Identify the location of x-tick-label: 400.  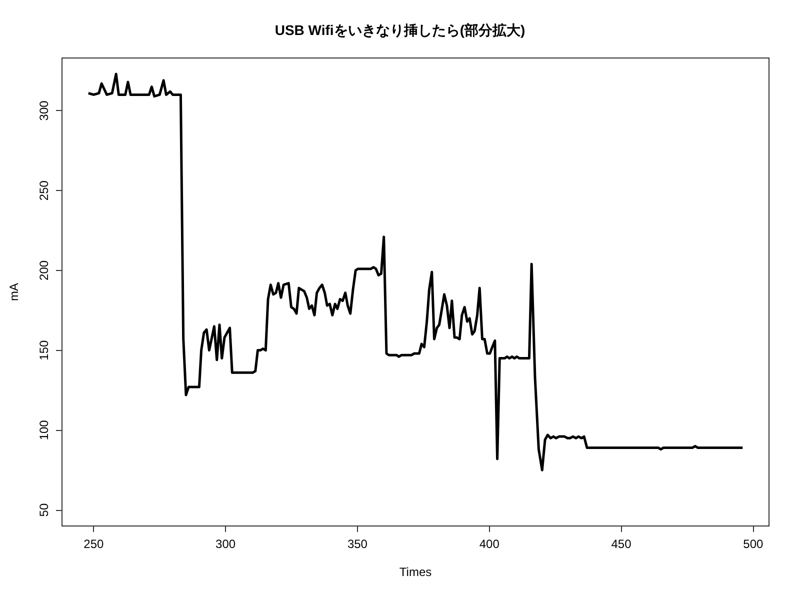
(489, 544).